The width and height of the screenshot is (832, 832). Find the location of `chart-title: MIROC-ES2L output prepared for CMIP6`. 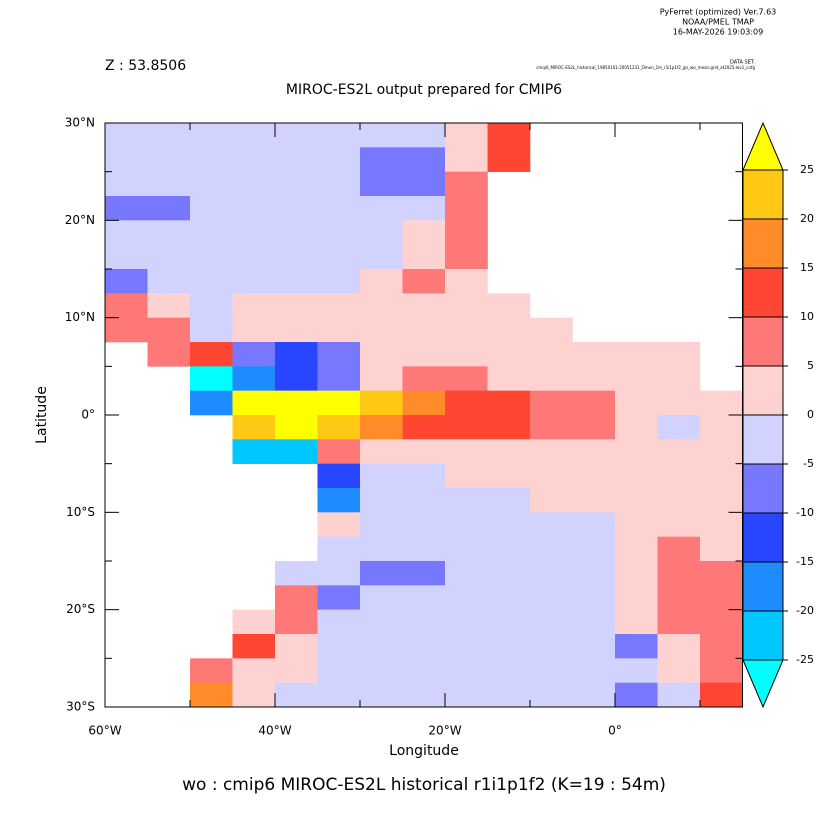

chart-title: MIROC-ES2L output prepared for CMIP6 is located at coordinates (424, 90).